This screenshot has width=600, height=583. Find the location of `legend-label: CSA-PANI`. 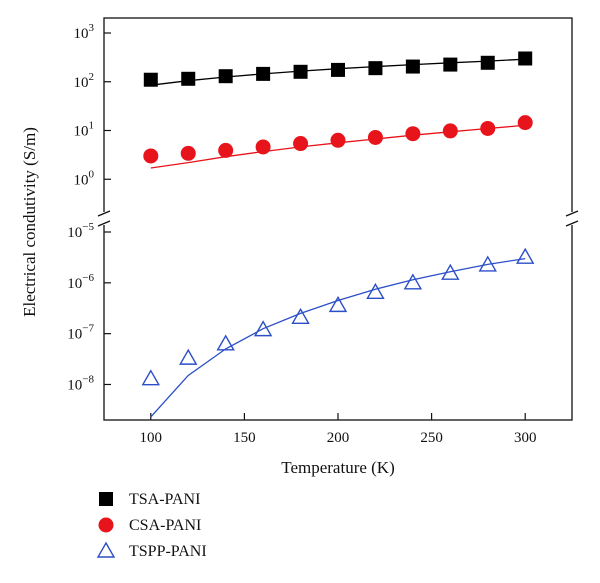

legend-label: CSA-PANI is located at coordinates (165, 525).